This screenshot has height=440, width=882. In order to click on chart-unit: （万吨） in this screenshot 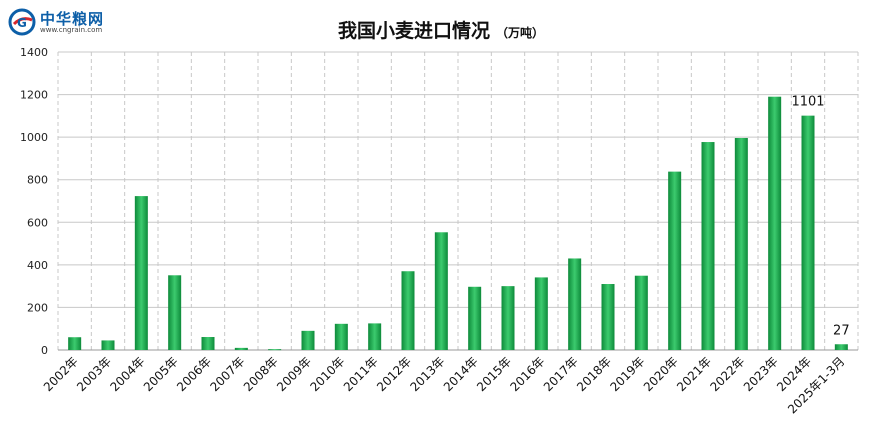, I will do `click(520, 33)`.